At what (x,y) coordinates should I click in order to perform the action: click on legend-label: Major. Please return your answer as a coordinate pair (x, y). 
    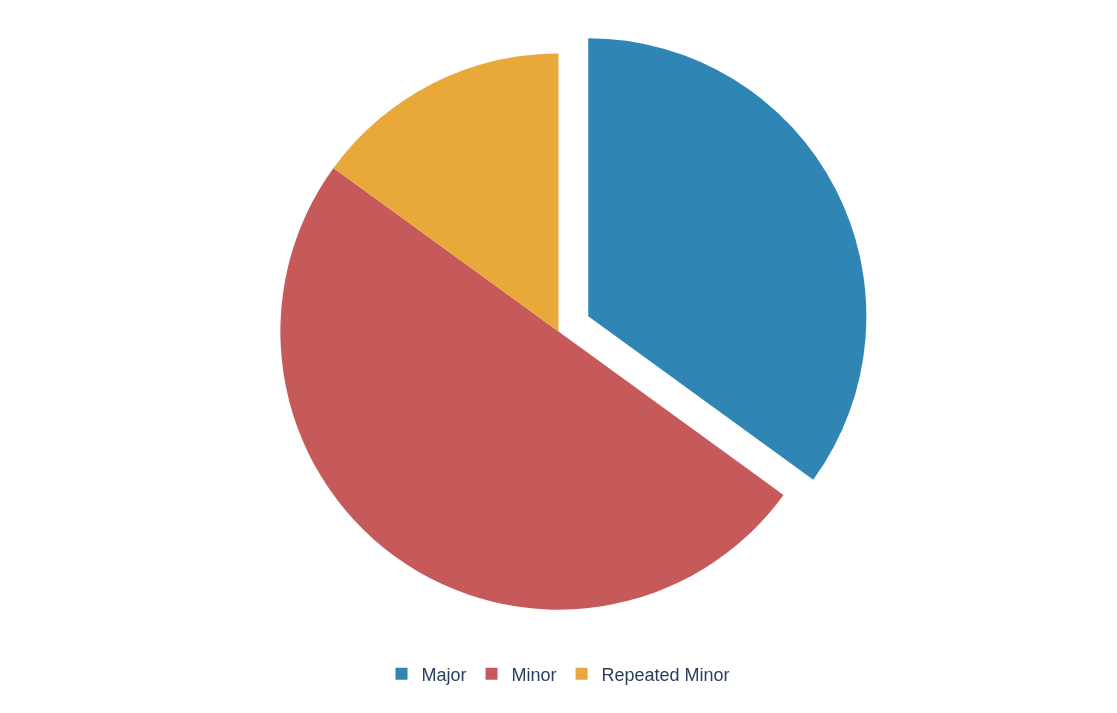
    Looking at the image, I should click on (444, 674).